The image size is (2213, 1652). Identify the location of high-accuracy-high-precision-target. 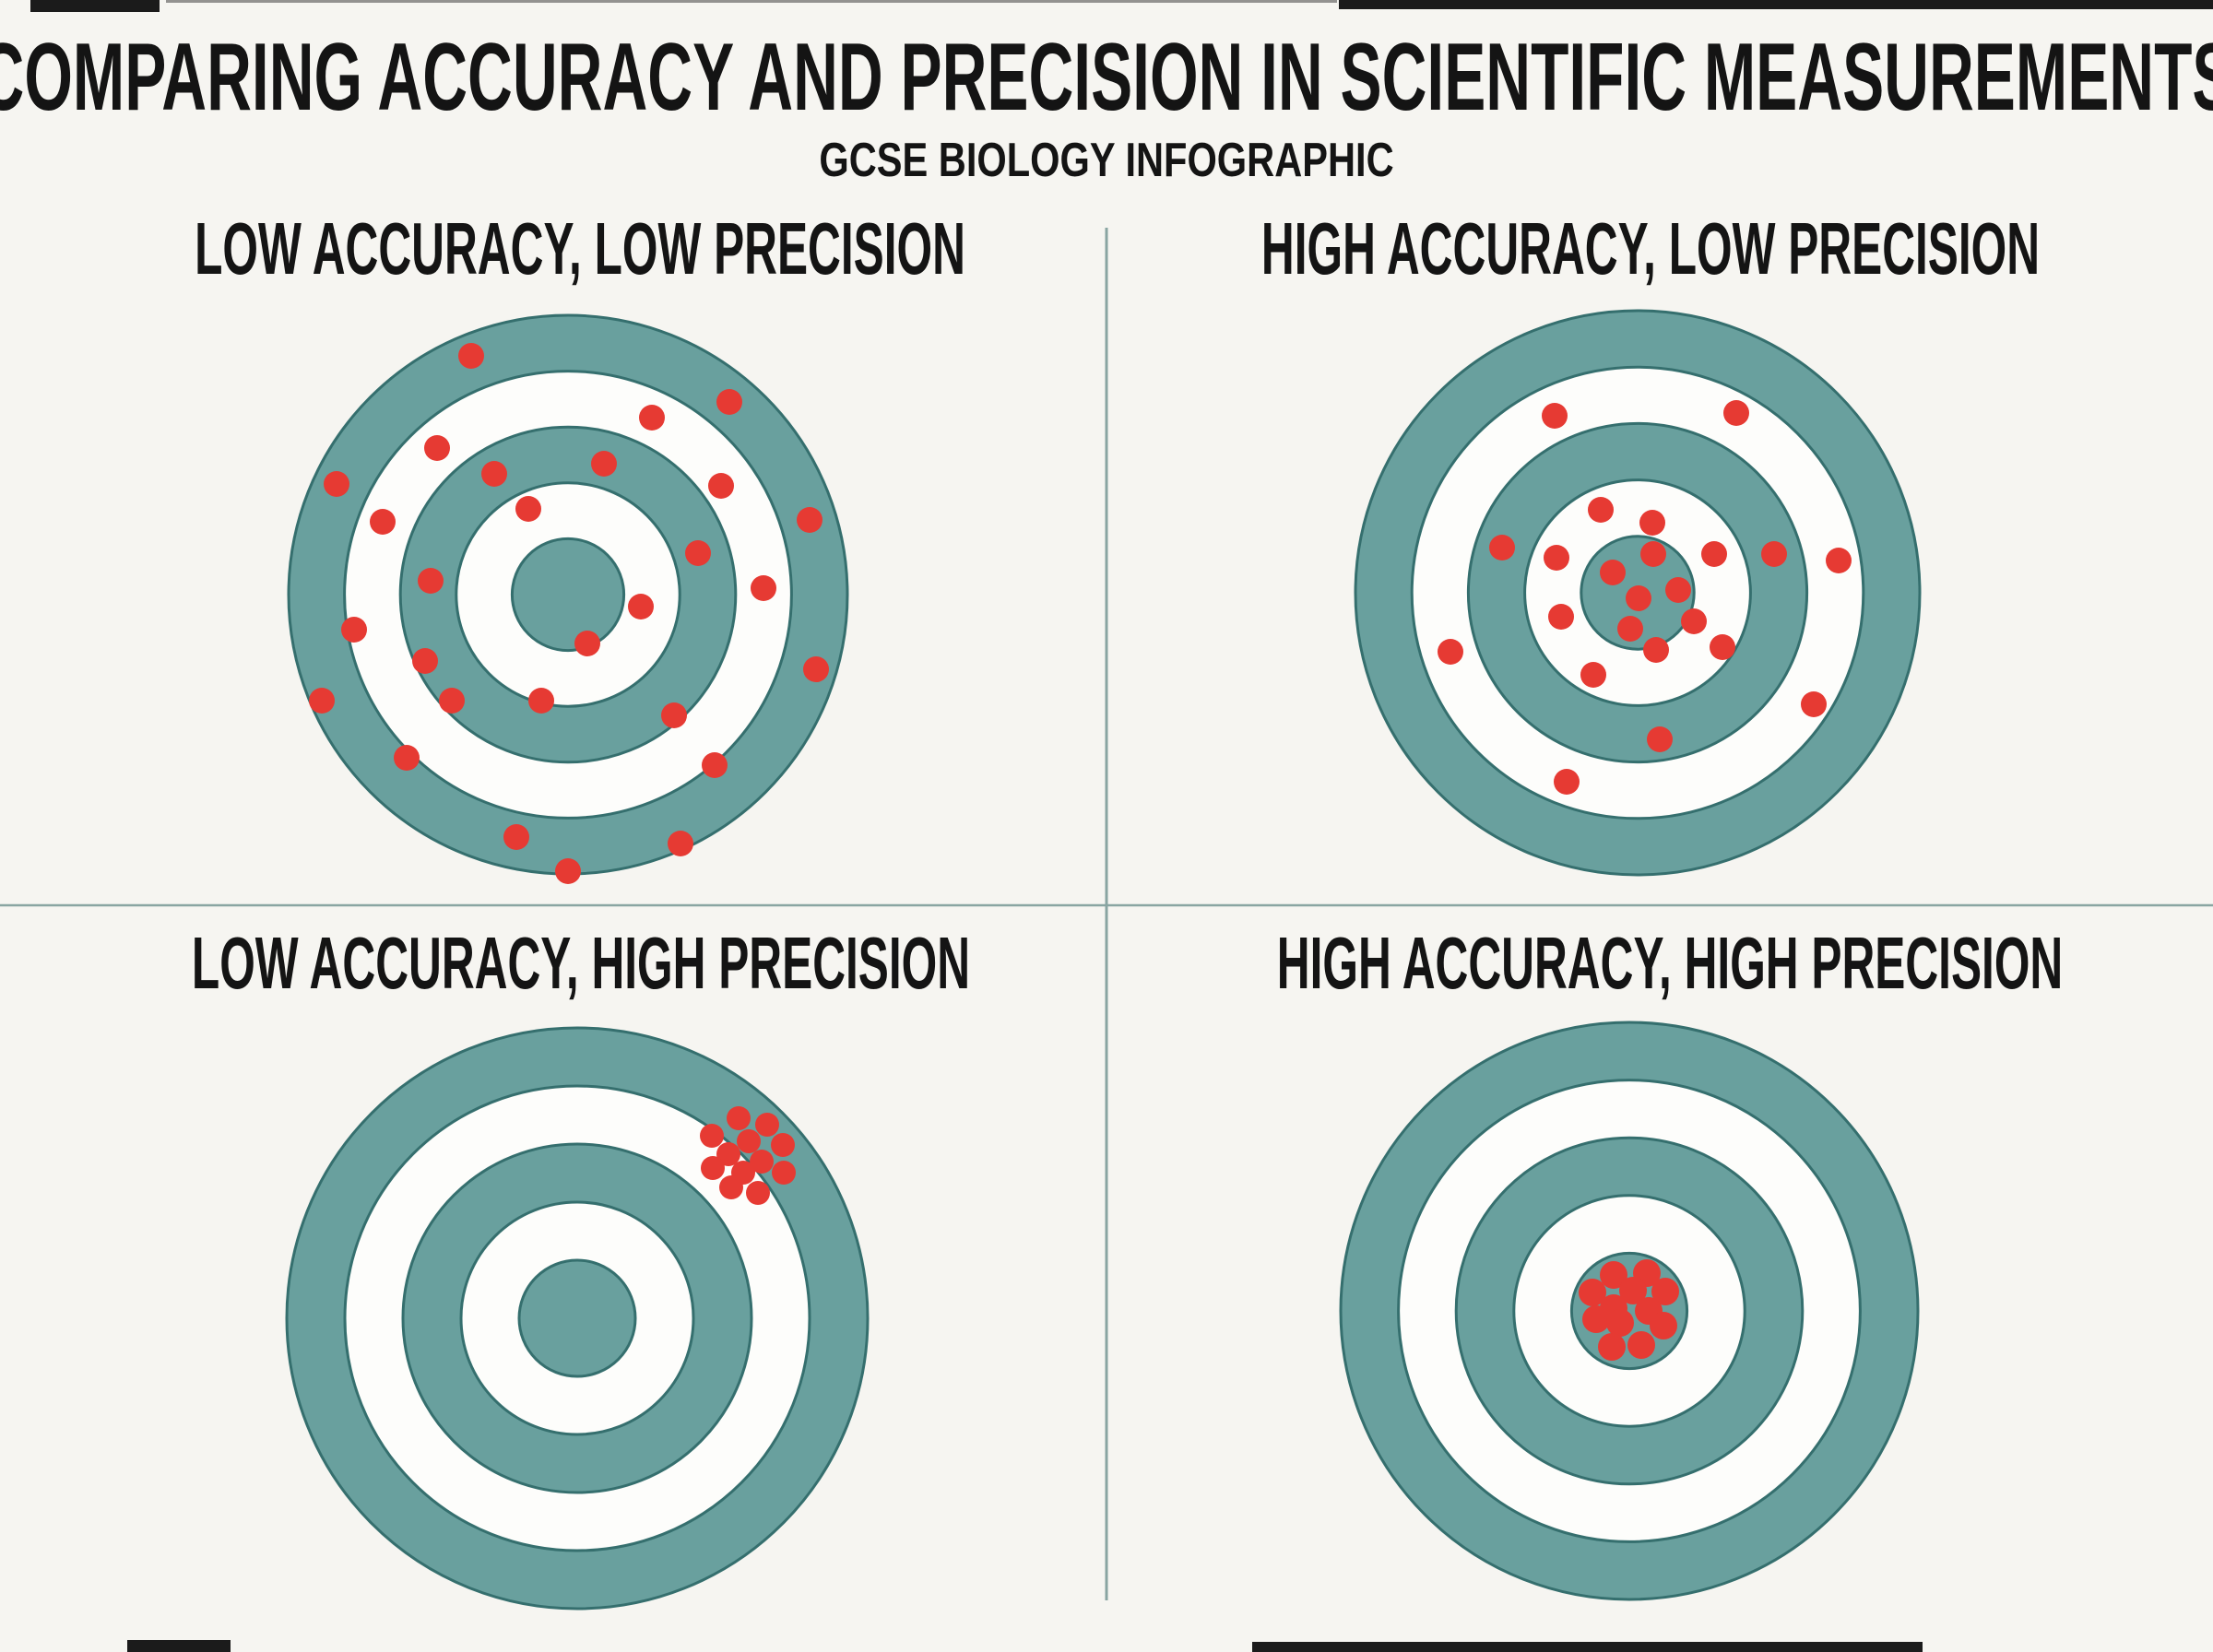
(1629, 1311).